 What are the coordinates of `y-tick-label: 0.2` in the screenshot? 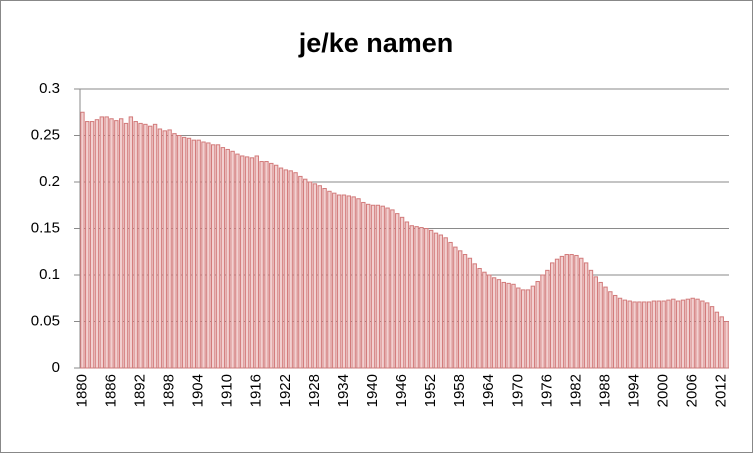 It's located at (49, 181).